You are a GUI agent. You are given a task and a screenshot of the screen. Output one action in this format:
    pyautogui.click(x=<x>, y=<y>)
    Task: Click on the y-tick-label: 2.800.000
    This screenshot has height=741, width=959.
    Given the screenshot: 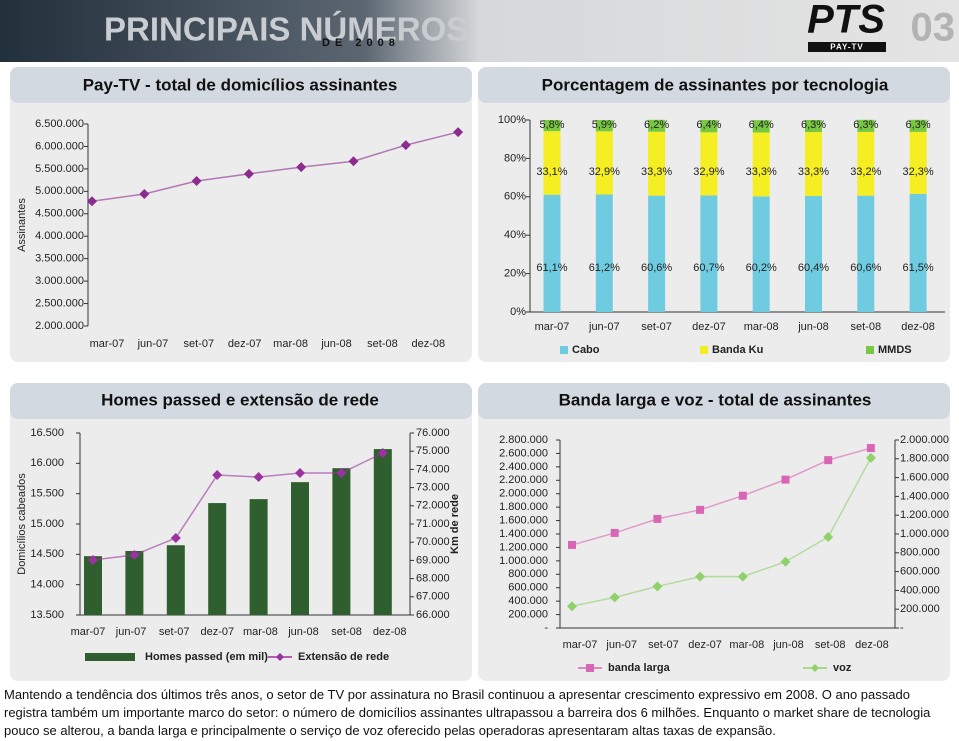 What is the action you would take?
    pyautogui.click(x=523, y=440)
    